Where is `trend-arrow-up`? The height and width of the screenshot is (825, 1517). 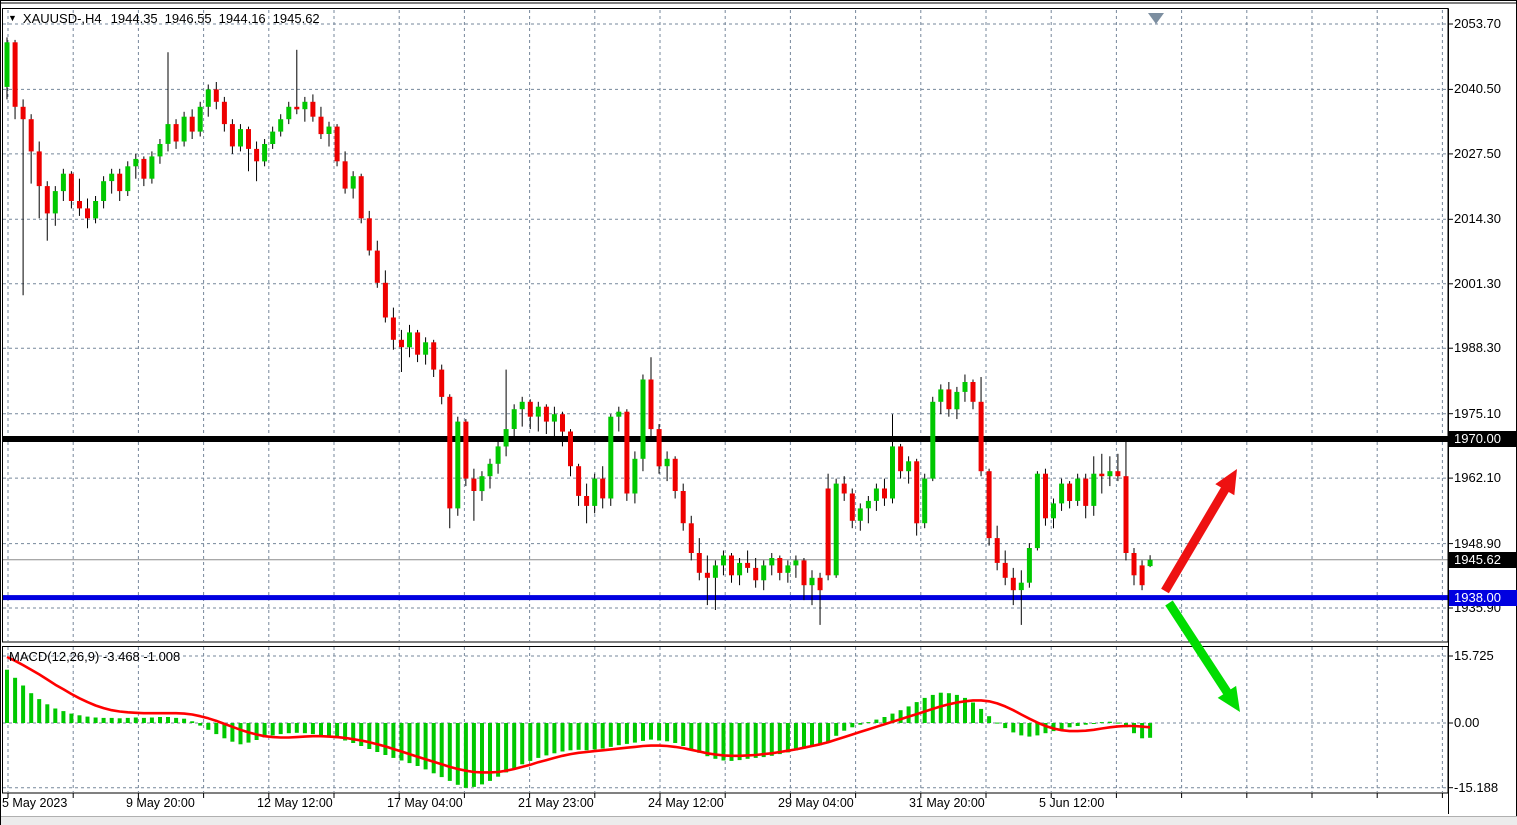 trend-arrow-up is located at coordinates (1197, 537).